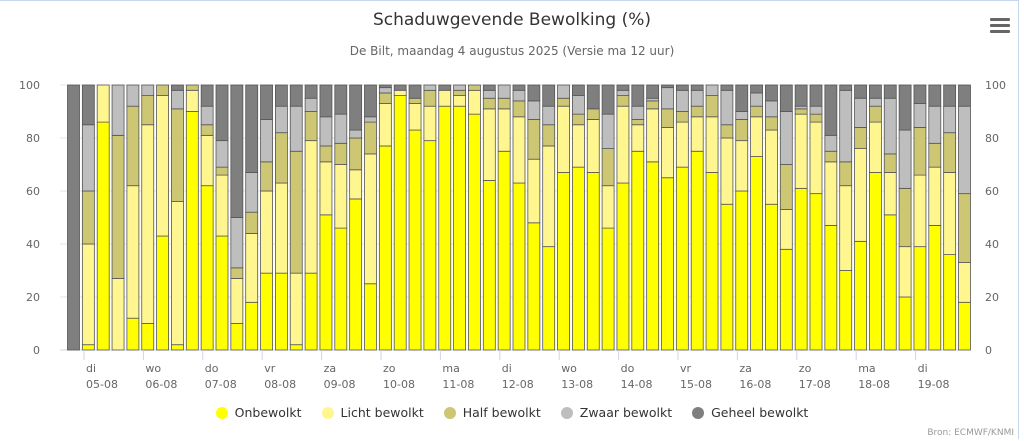 This screenshot has width=1024, height=441. What do you see at coordinates (280, 384) in the screenshot?
I see `x-tick-date-label: 08-08` at bounding box center [280, 384].